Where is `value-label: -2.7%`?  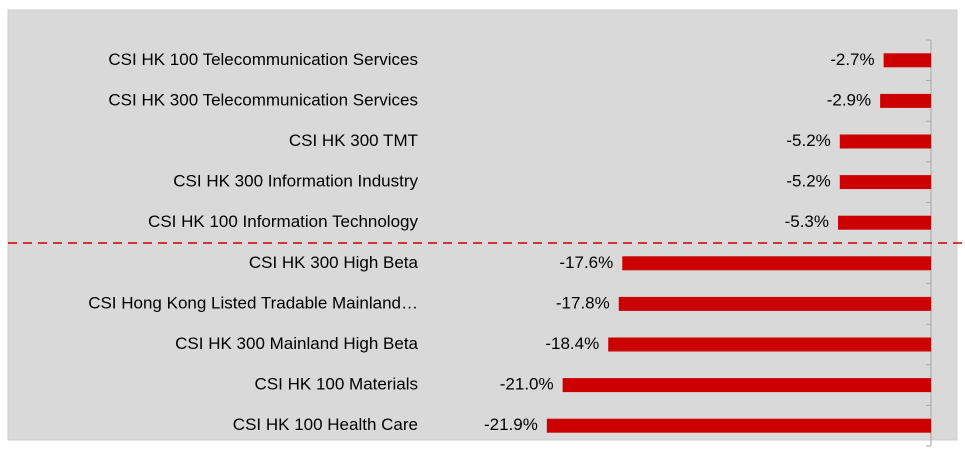
value-label: -2.7% is located at coordinates (852, 59).